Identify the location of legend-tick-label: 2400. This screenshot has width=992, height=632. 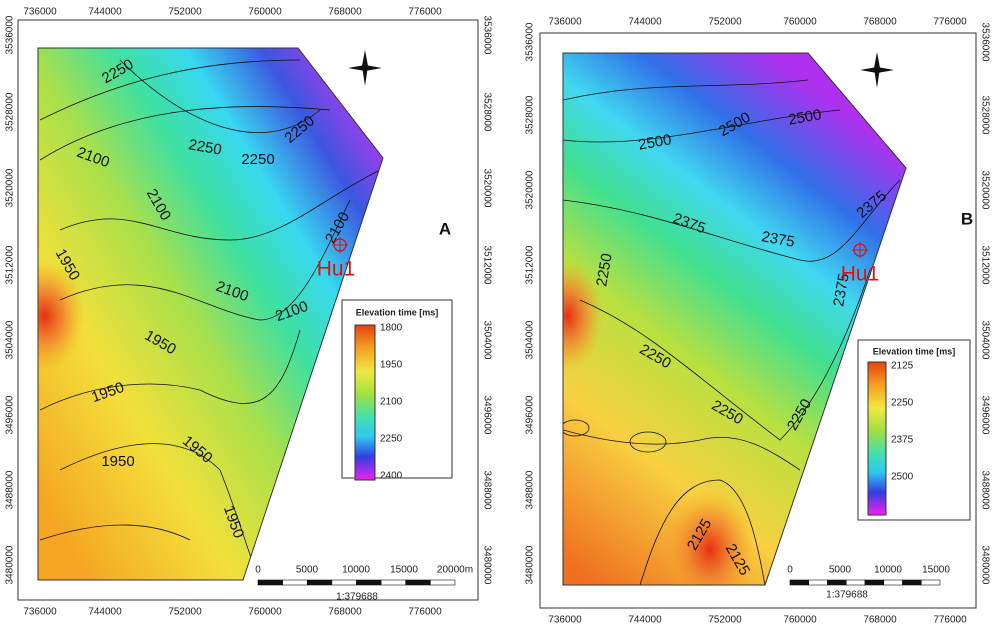
(391, 476).